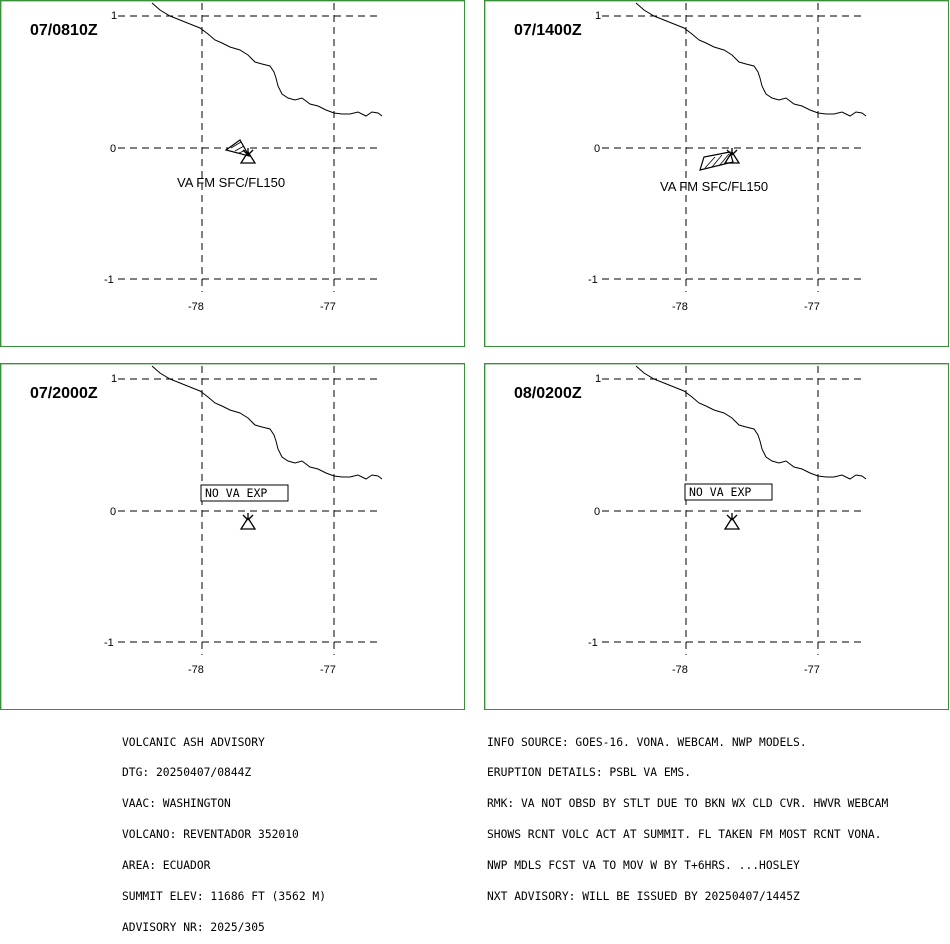  I want to click on panel-time: 07/2000Z, so click(64, 393).